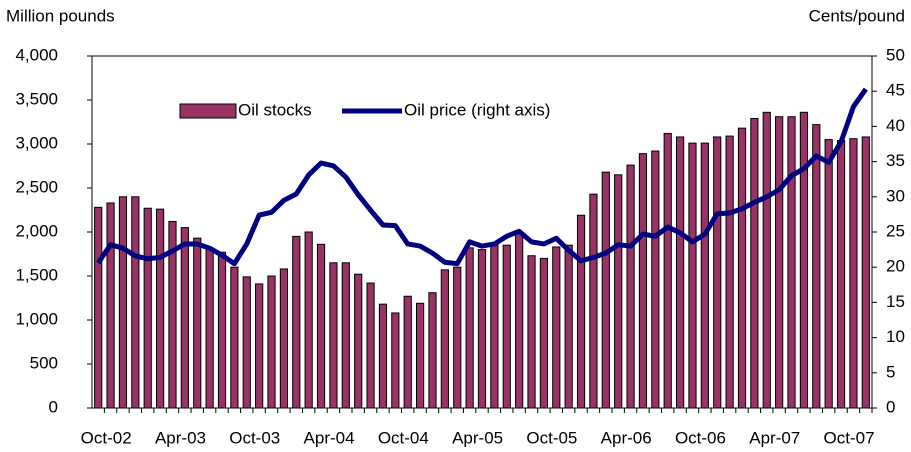 This screenshot has width=911, height=452. What do you see at coordinates (403, 437) in the screenshot?
I see `x-tick-label: Oct-04` at bounding box center [403, 437].